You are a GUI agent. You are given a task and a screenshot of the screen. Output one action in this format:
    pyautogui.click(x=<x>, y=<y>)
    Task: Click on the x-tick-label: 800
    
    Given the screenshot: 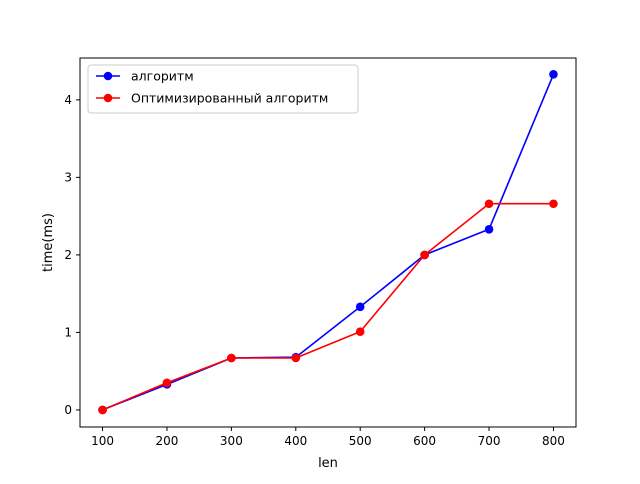 What is the action you would take?
    pyautogui.click(x=553, y=441)
    